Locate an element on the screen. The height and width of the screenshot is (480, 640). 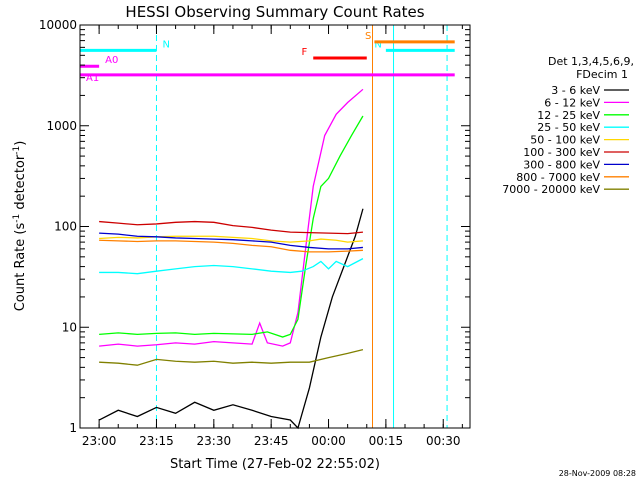
y-tick-label: 10 is located at coordinates (69, 327).